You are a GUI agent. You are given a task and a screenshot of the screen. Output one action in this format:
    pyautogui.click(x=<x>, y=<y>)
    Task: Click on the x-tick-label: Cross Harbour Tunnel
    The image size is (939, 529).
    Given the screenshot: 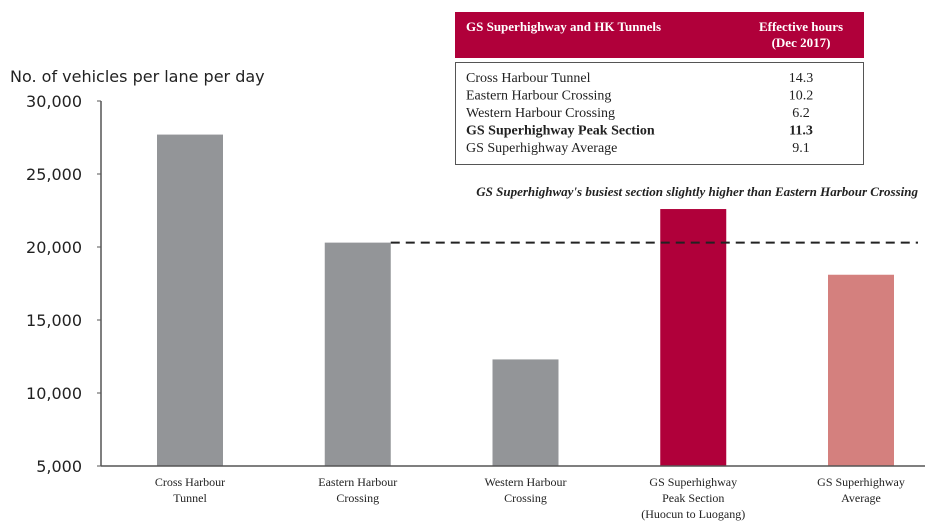 What is the action you would take?
    pyautogui.click(x=190, y=490)
    